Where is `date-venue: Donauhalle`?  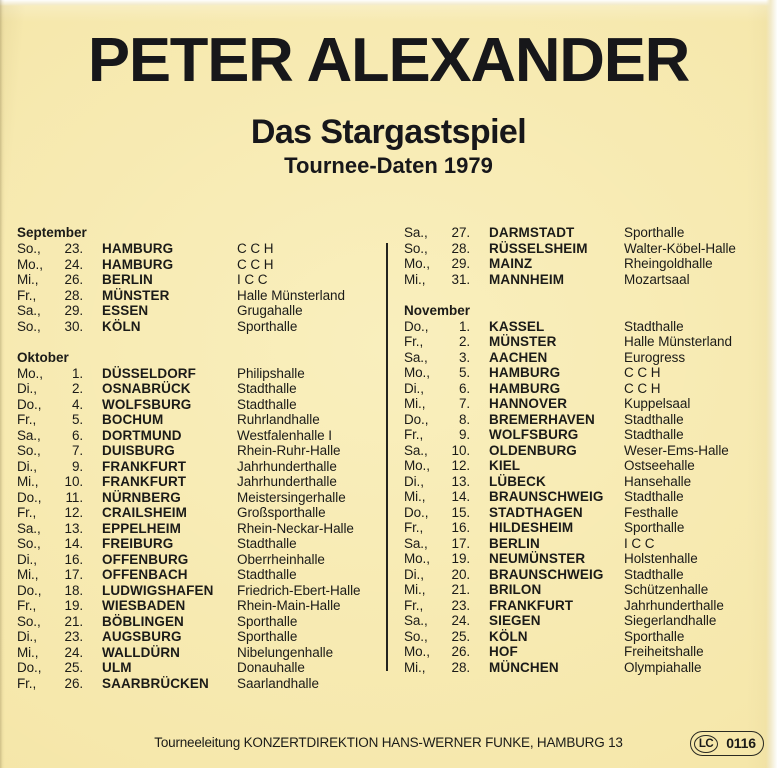
date-venue: Donauhalle is located at coordinates (271, 667).